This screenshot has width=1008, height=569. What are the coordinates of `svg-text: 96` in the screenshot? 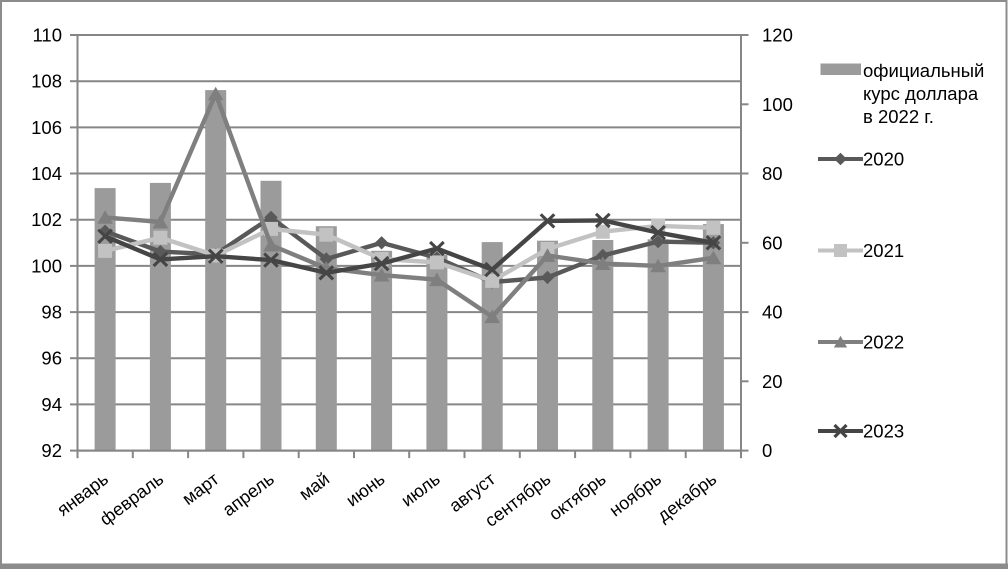 It's located at (51, 358).